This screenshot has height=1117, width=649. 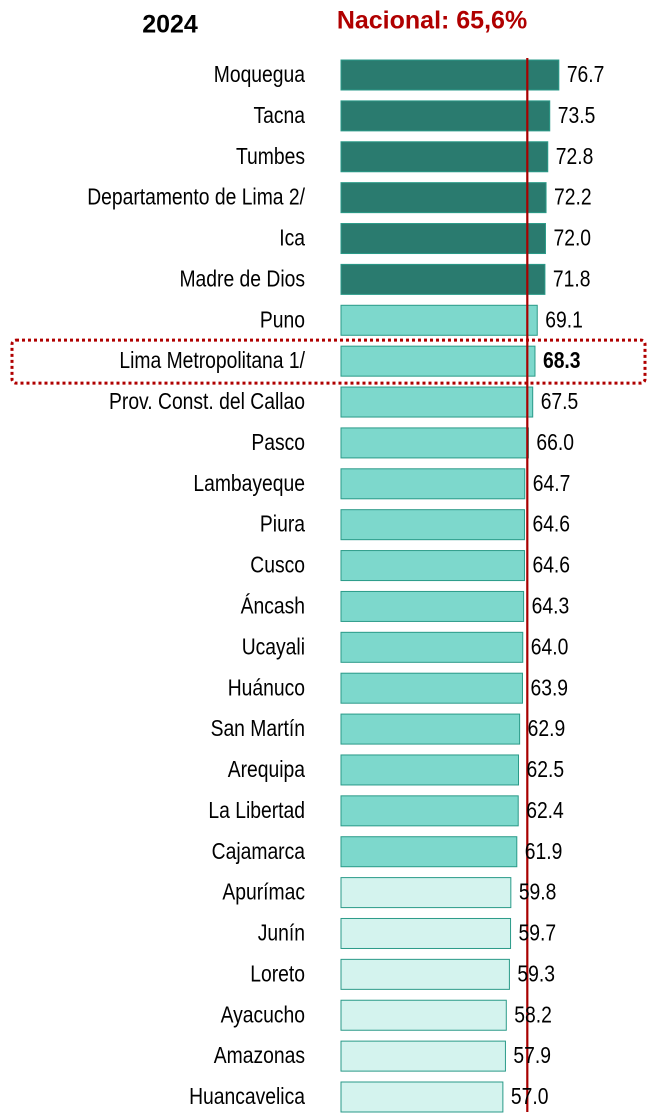 What do you see at coordinates (560, 402) in the screenshot?
I see `value-label: 67.5` at bounding box center [560, 402].